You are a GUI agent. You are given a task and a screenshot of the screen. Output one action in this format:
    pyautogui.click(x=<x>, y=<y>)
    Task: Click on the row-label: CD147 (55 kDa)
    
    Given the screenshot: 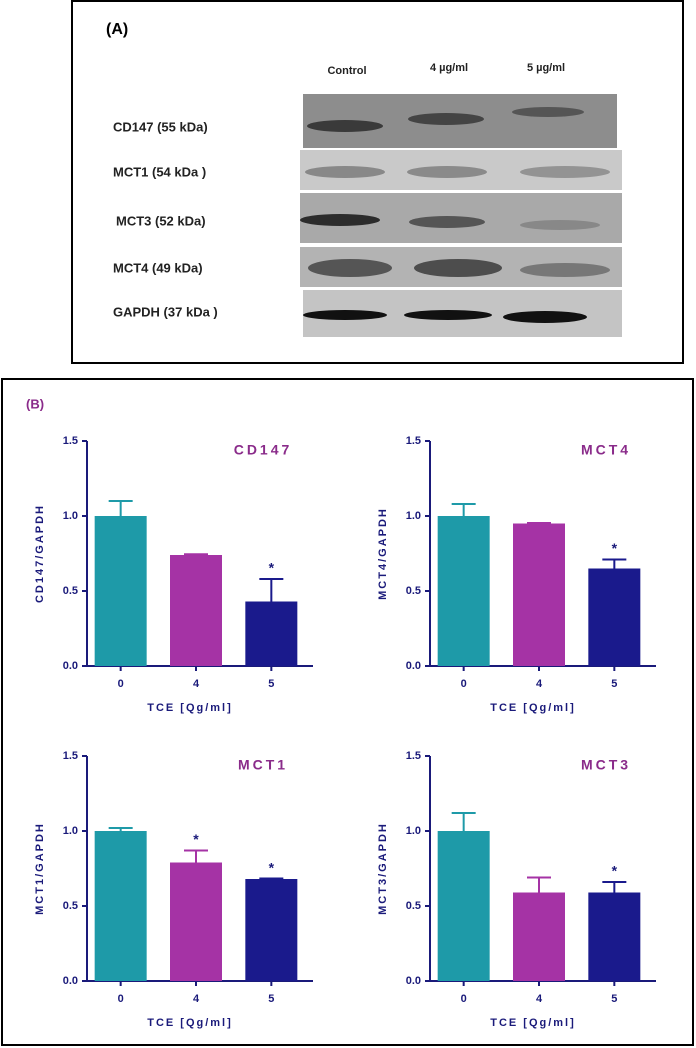 What is the action you would take?
    pyautogui.click(x=160, y=126)
    